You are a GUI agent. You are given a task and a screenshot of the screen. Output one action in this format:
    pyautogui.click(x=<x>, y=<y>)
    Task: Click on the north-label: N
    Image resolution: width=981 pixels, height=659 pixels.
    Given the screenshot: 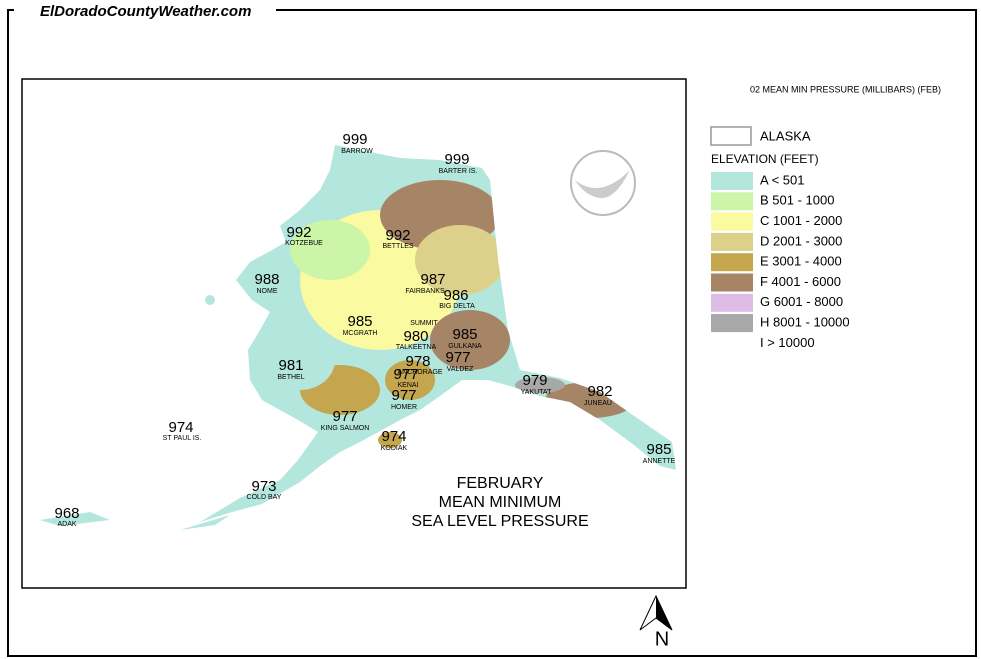 What is the action you would take?
    pyautogui.click(x=662, y=639)
    